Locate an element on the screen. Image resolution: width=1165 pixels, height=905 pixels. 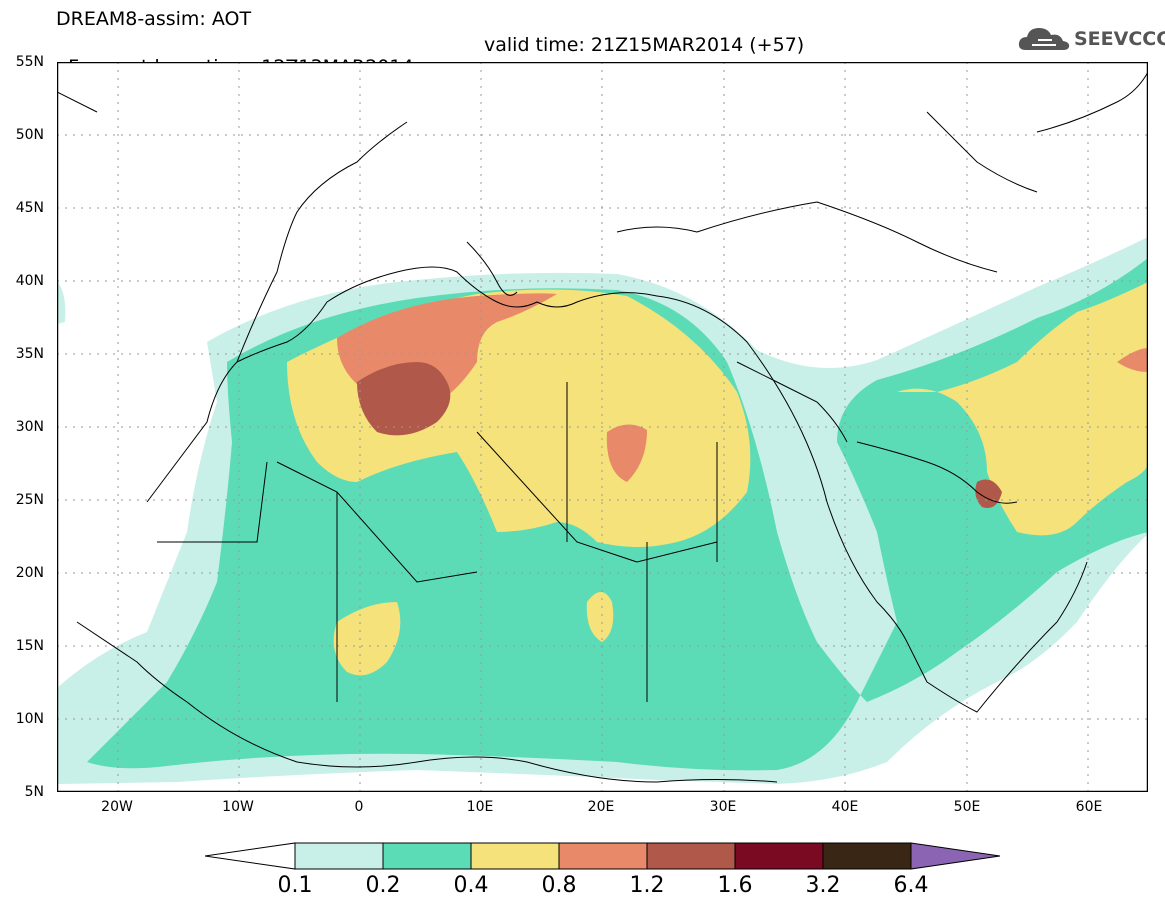
valid-time-label: valid time: 21Z15MAR2014 (+57) is located at coordinates (644, 45).